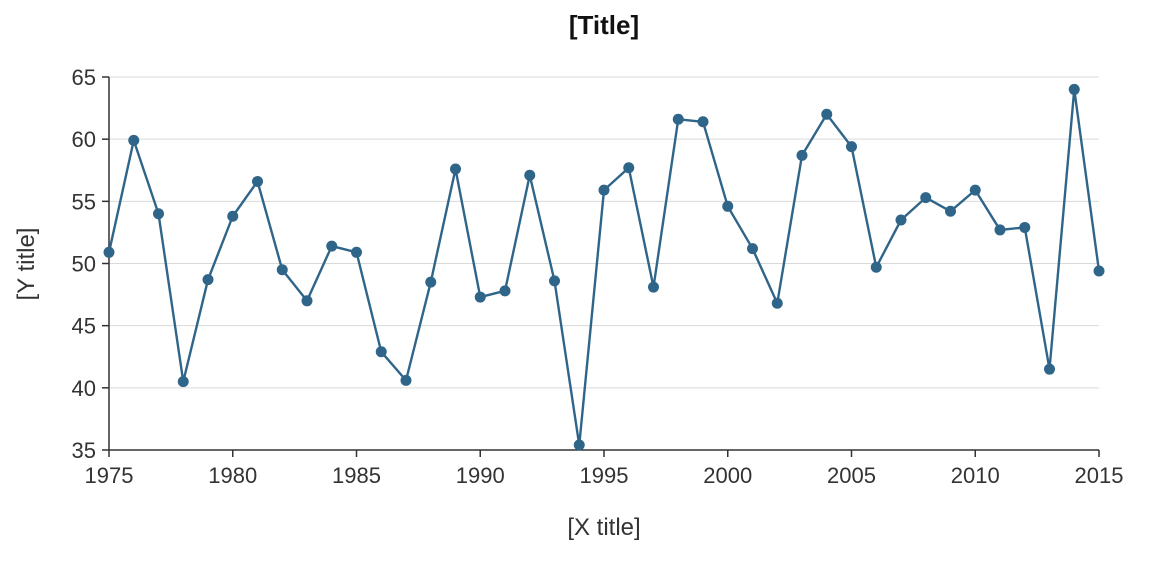 This screenshot has width=1152, height=576. What do you see at coordinates (752, 249) in the screenshot?
I see `data-point-2001` at bounding box center [752, 249].